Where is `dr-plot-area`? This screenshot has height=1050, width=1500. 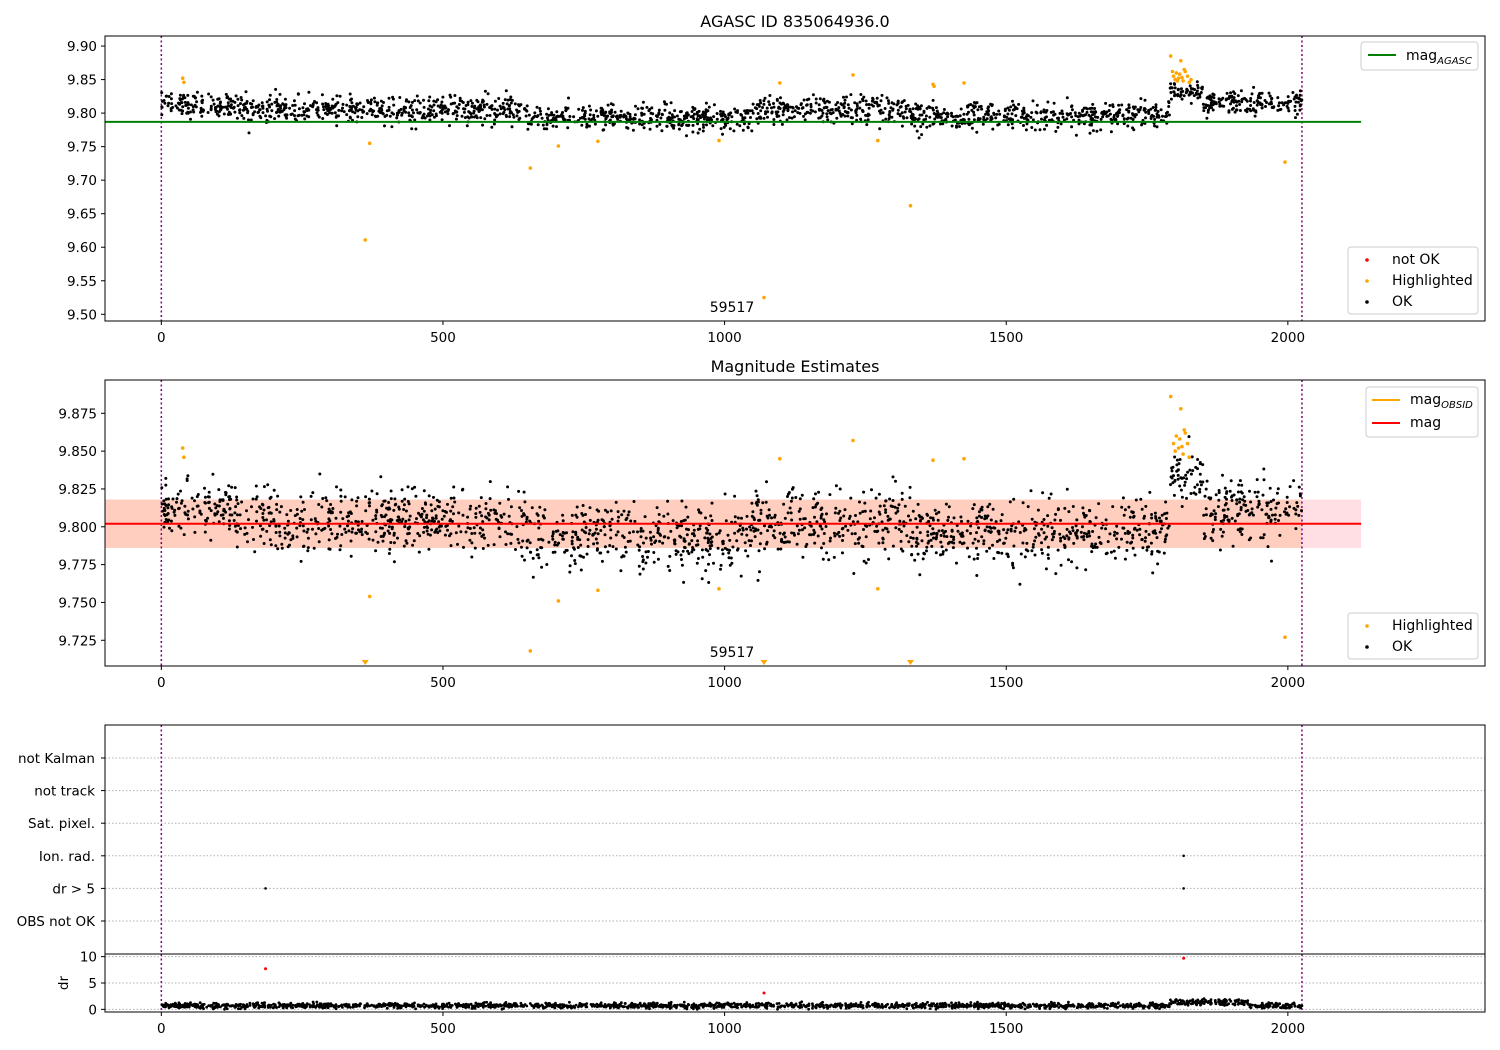
dr-plot-area is located at coordinates (795, 983).